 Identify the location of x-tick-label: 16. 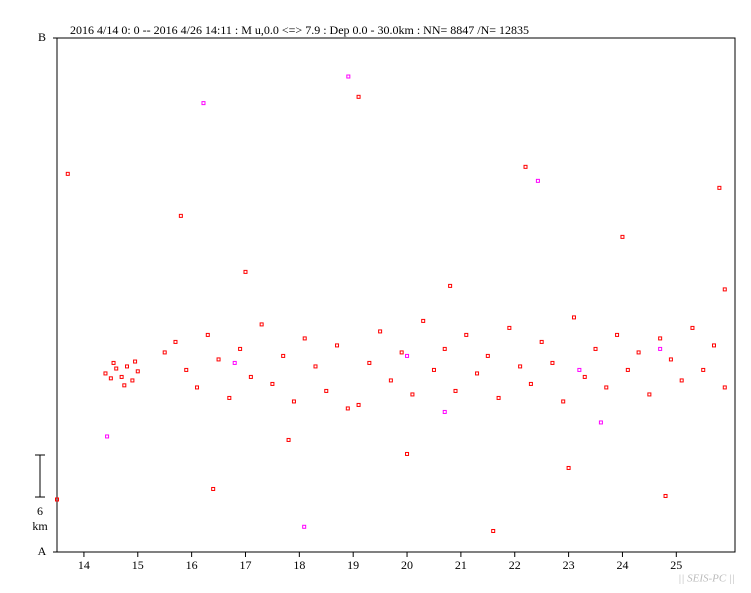
(192, 565).